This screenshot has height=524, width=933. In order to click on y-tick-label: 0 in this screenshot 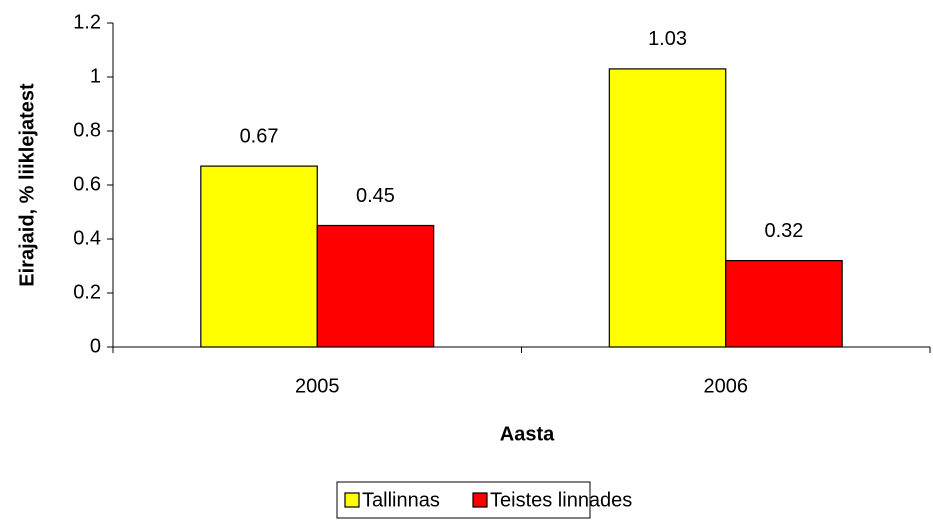, I will do `click(95, 346)`.